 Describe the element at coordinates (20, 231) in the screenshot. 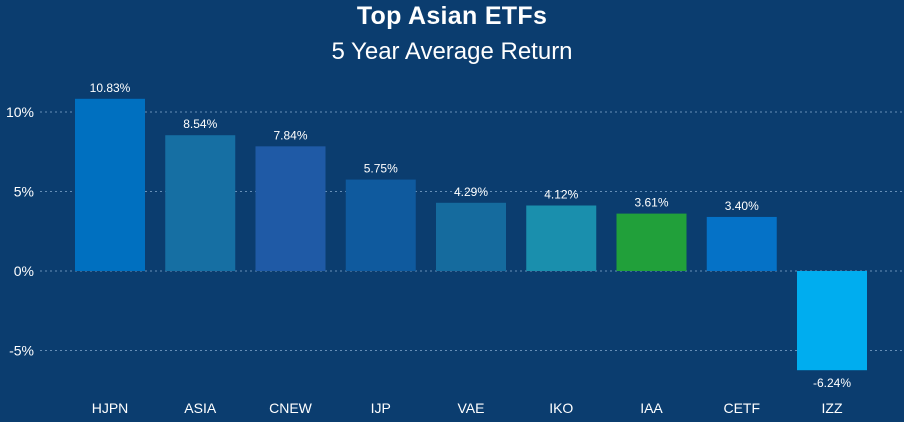

I see `y-axis-ticks: 10% 5% 0% -5%` at that location.